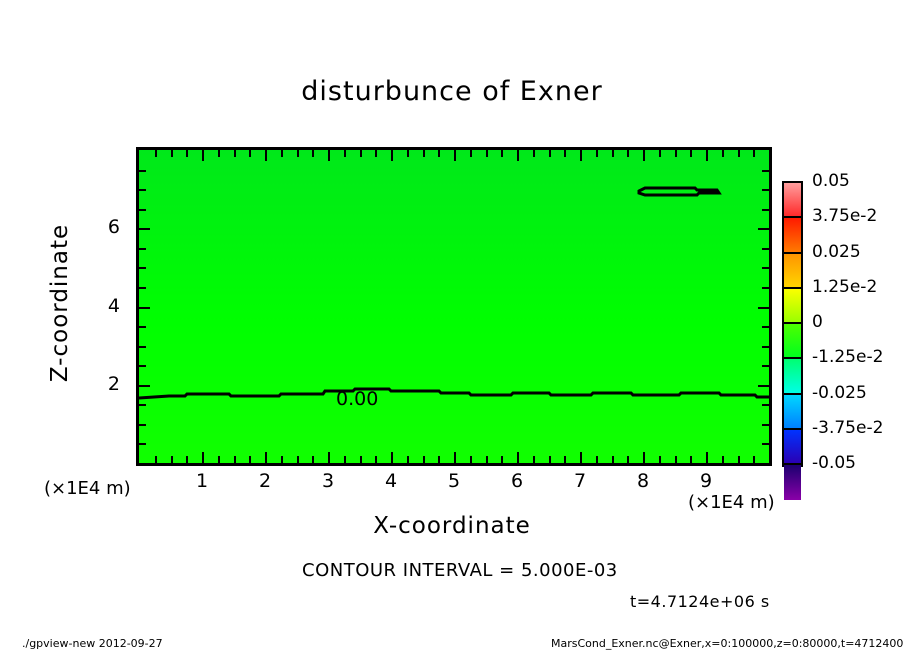  I want to click on colorbar-tick-label: -1.25e-2, so click(848, 357).